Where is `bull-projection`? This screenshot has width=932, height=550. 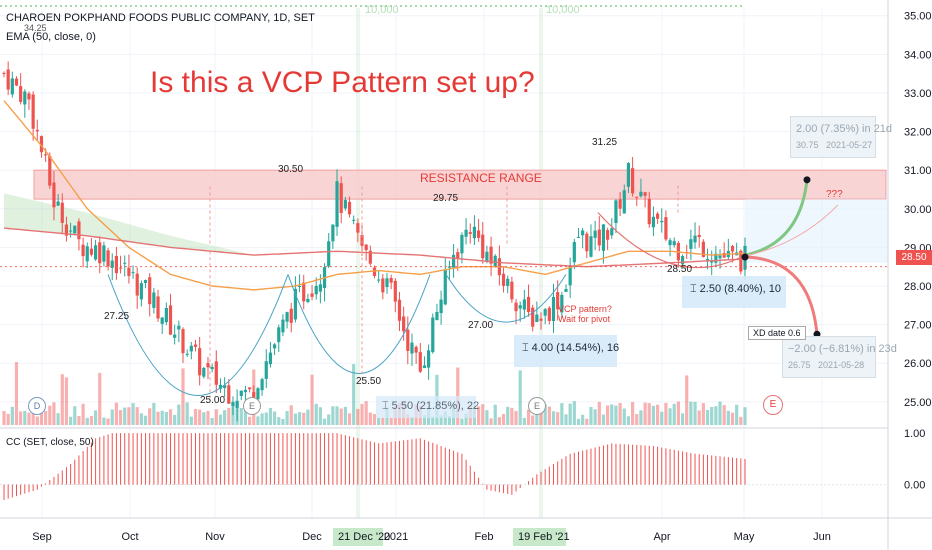
bull-projection is located at coordinates (776, 218).